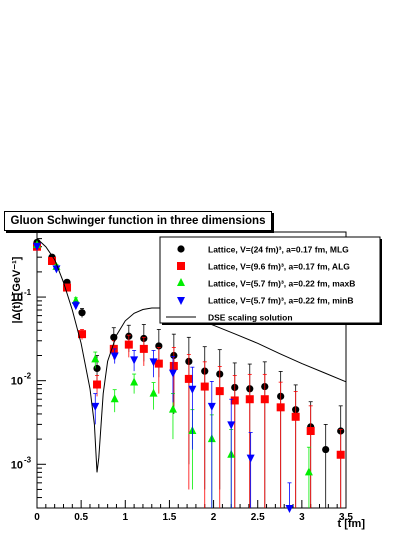  What do you see at coordinates (258, 517) in the screenshot?
I see `x-tick-label: 2.5` at bounding box center [258, 517].